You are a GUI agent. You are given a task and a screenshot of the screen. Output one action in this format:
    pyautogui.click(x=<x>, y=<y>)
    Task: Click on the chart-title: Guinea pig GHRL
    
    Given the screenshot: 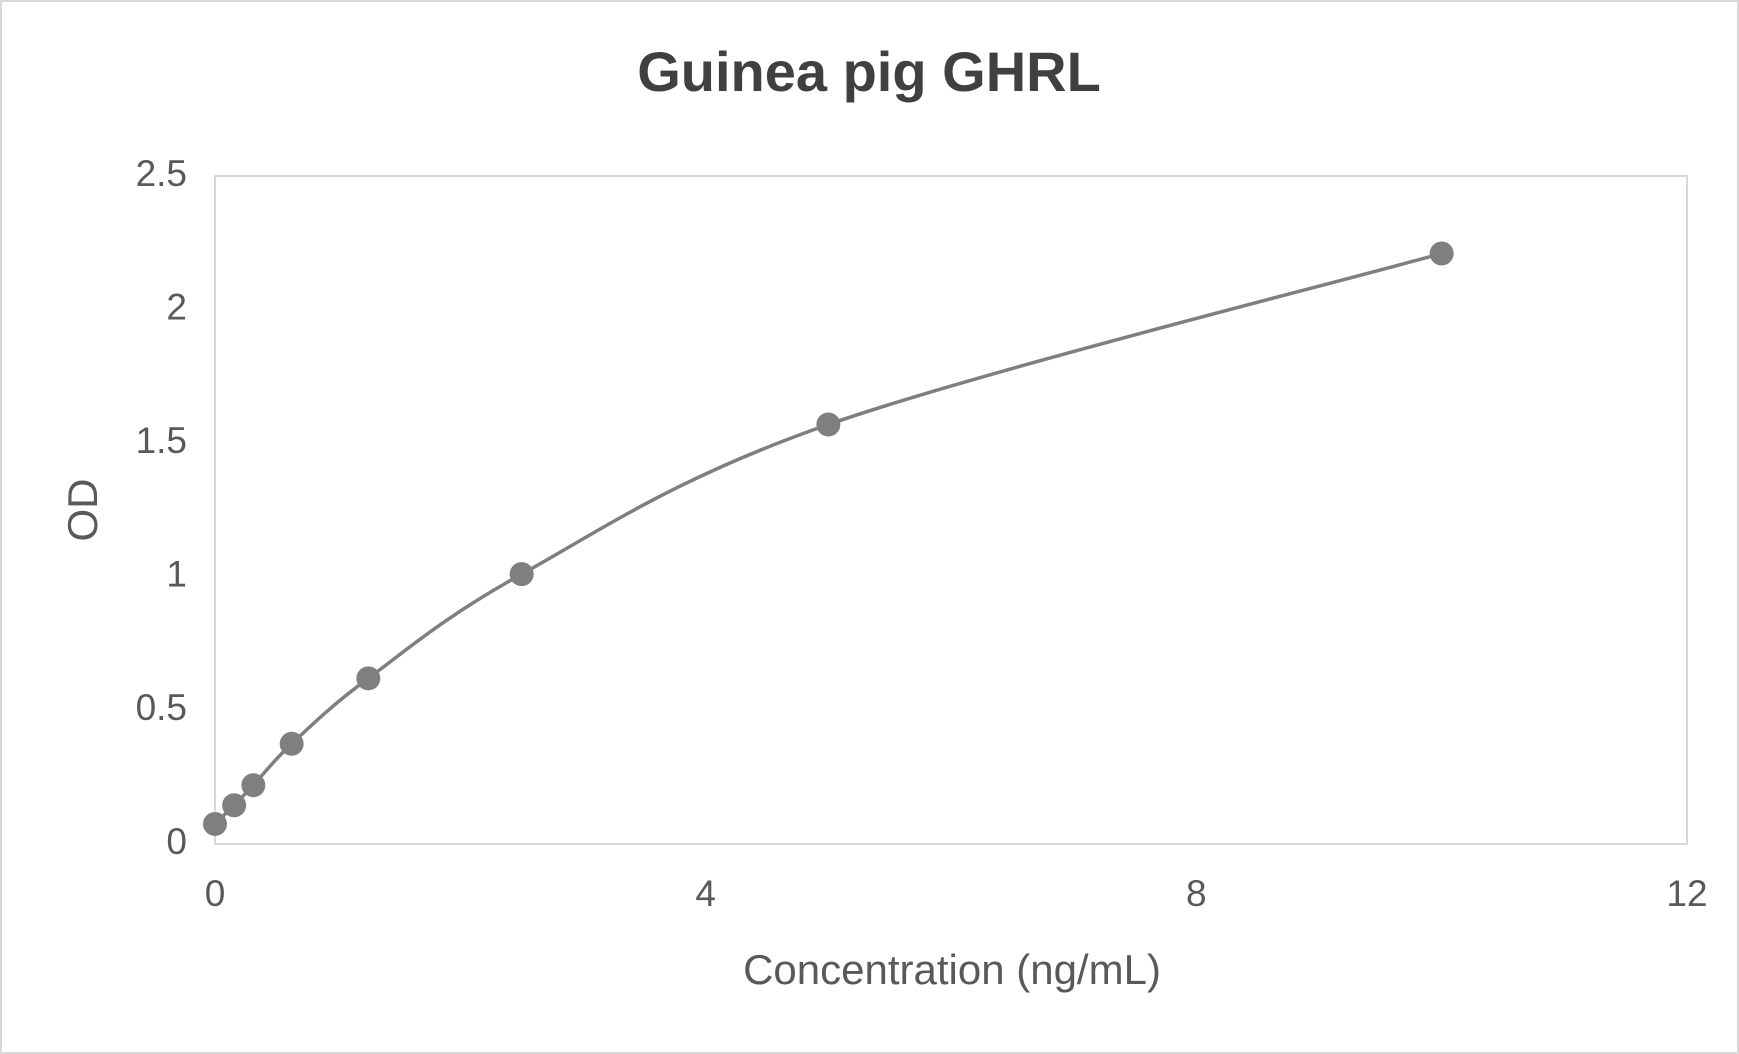 What is the action you would take?
    pyautogui.click(x=869, y=71)
    